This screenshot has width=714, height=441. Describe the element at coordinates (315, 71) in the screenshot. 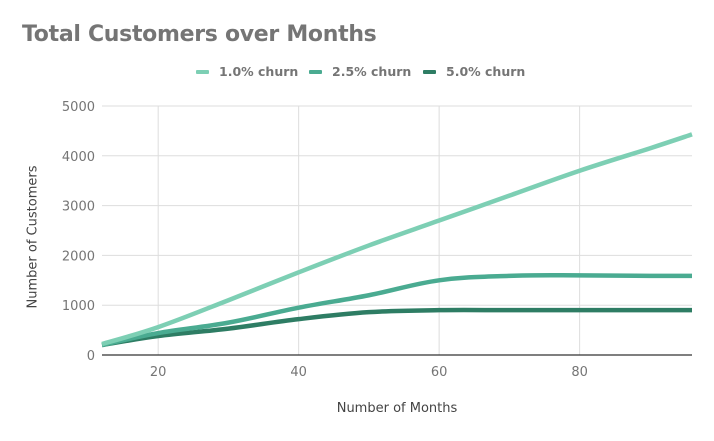

I see `legend-swatch-2-5pct` at that location.